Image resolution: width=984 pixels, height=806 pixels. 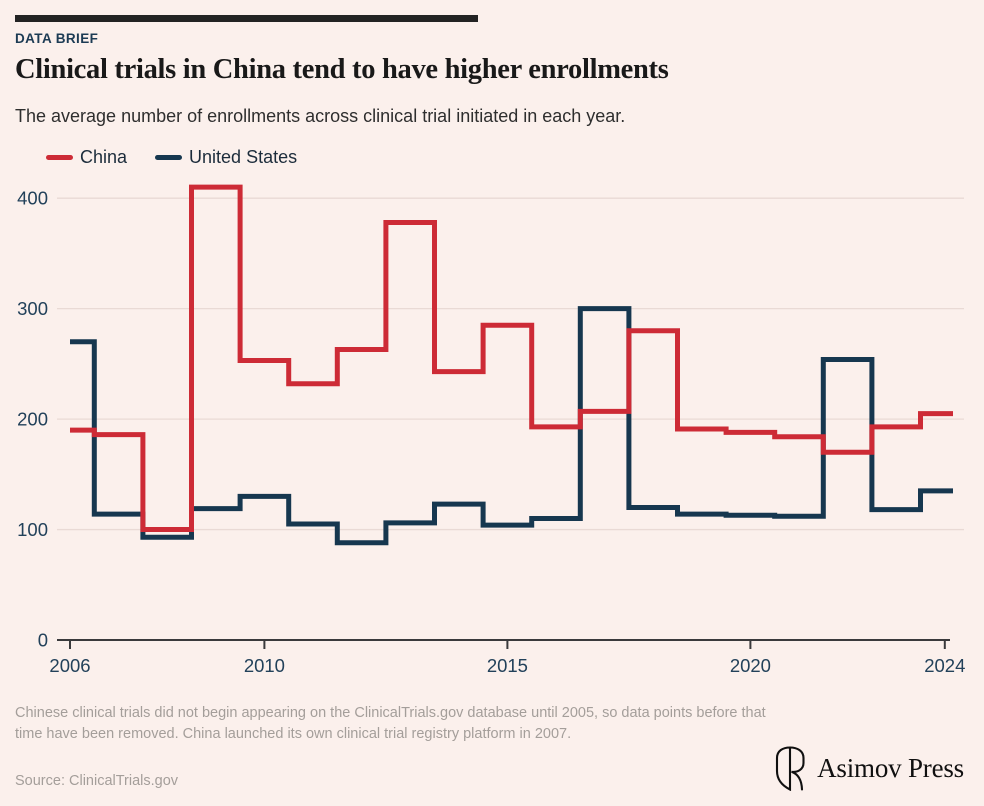 What do you see at coordinates (790, 768) in the screenshot?
I see `asimov-press-logo-icon` at bounding box center [790, 768].